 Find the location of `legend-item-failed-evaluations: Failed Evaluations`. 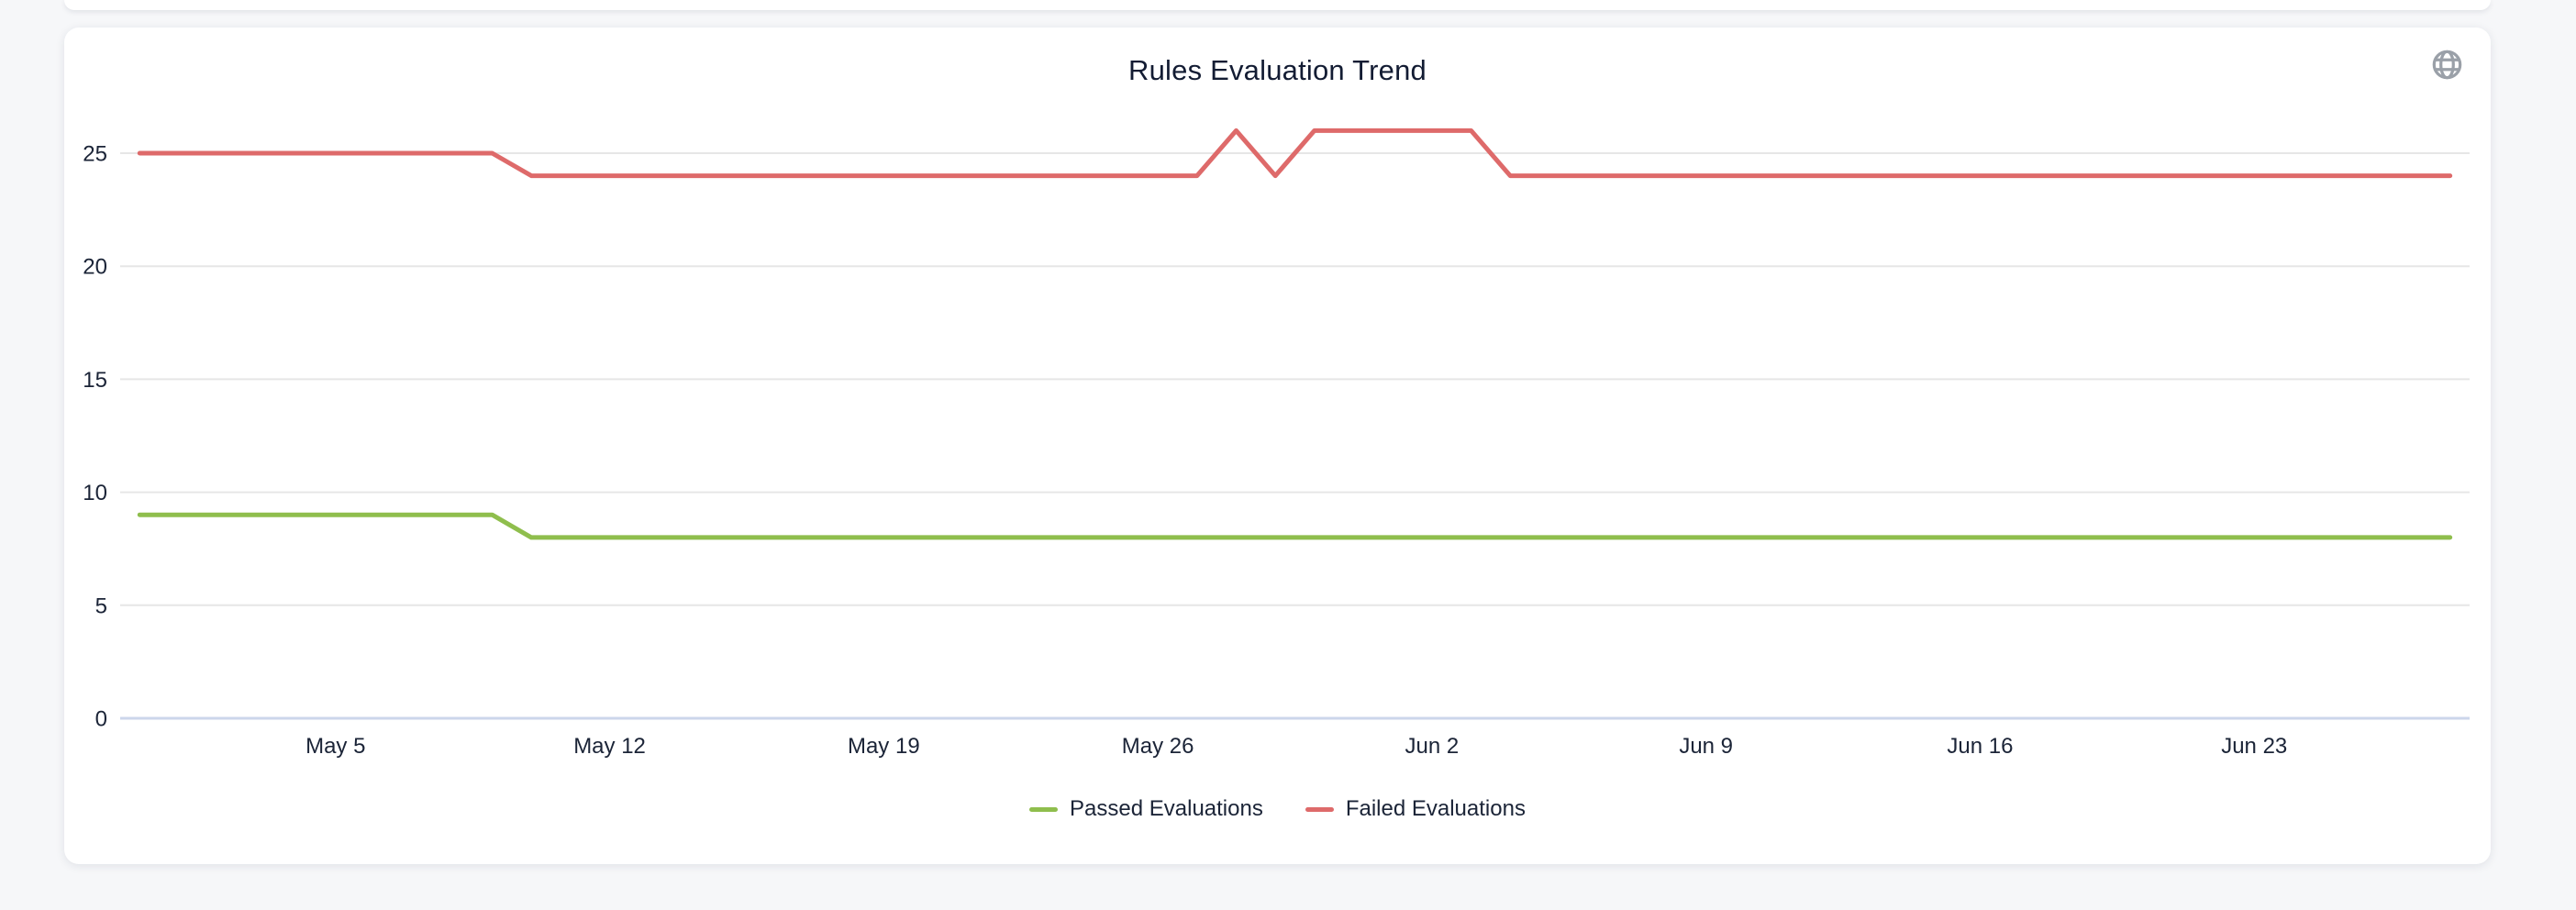

legend-item-failed-evaluations: Failed Evaluations is located at coordinates (1415, 809).